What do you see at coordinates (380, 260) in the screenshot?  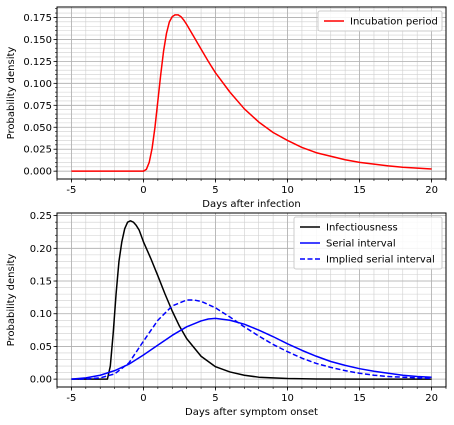 I see `infectiousness-legend-label-2: Implied serial interval` at bounding box center [380, 260].